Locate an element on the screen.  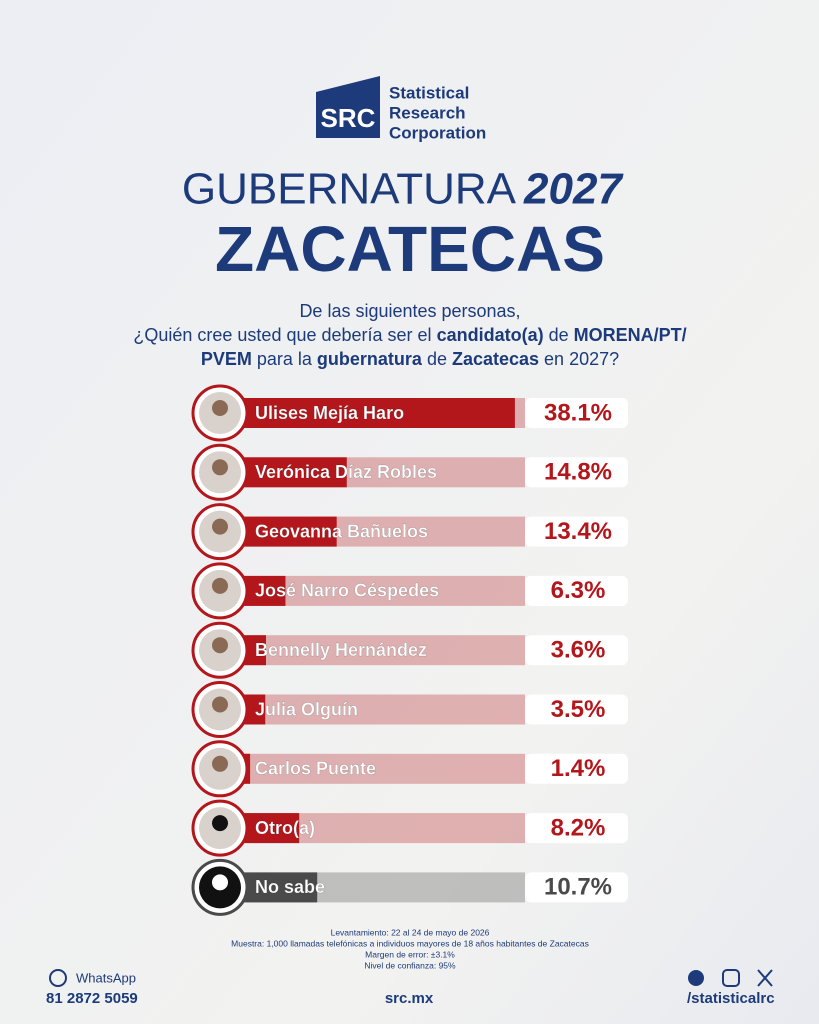
value-label: 8.2% is located at coordinates (578, 827).